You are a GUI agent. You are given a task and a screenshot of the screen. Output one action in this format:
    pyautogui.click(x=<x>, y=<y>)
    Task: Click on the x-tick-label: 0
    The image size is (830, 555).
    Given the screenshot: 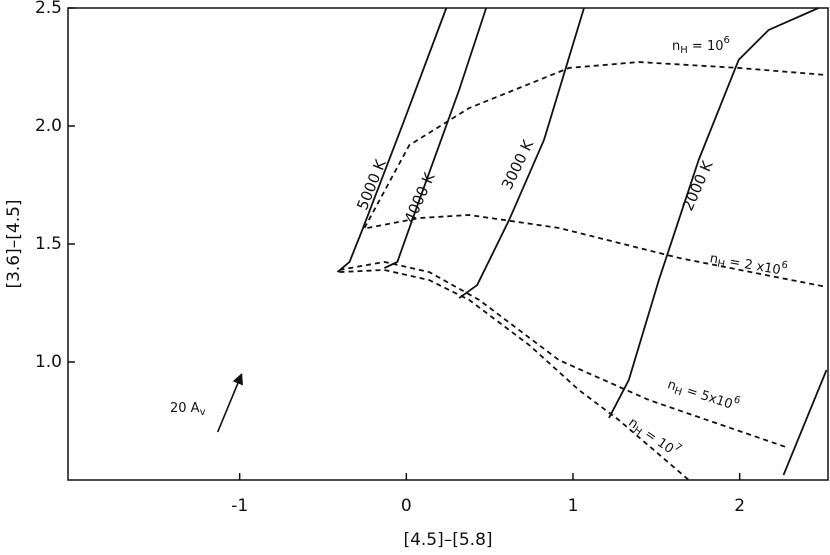 What is the action you would take?
    pyautogui.click(x=406, y=506)
    